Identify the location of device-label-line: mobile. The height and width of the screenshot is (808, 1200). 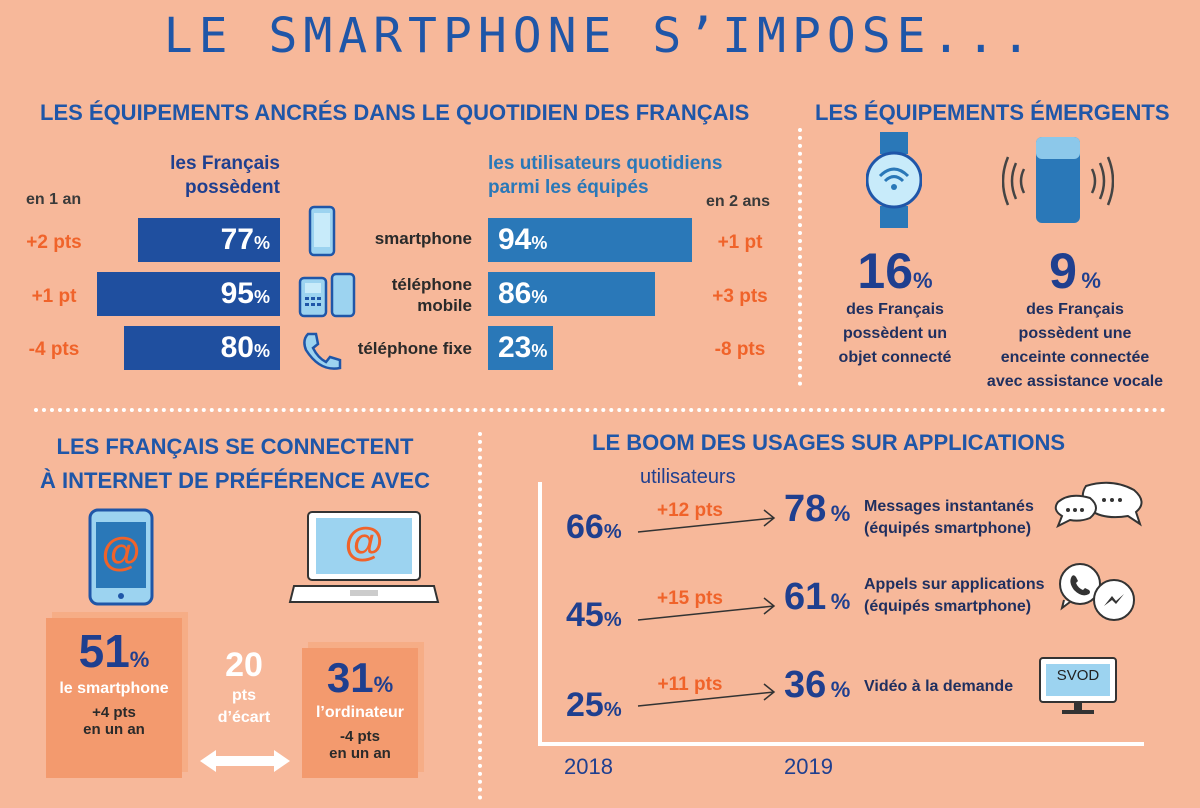
(444, 305).